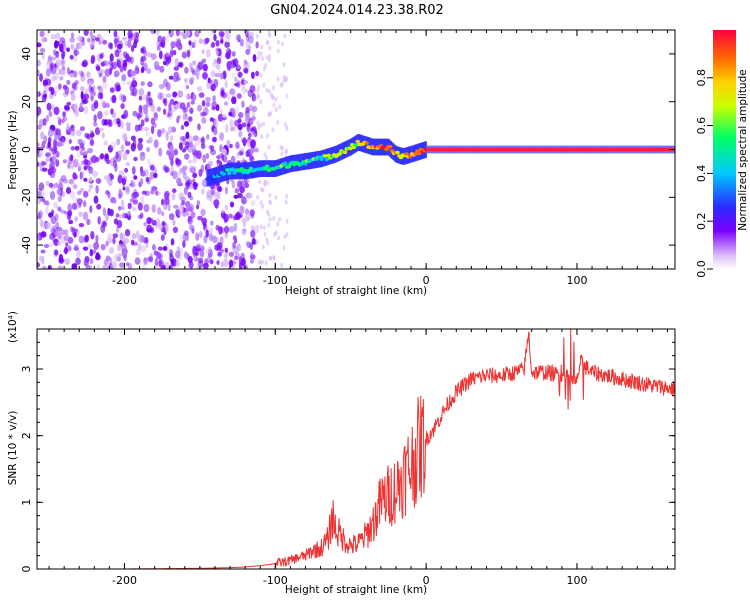  I want to click on y-tick-label: 40, so click(26, 54).